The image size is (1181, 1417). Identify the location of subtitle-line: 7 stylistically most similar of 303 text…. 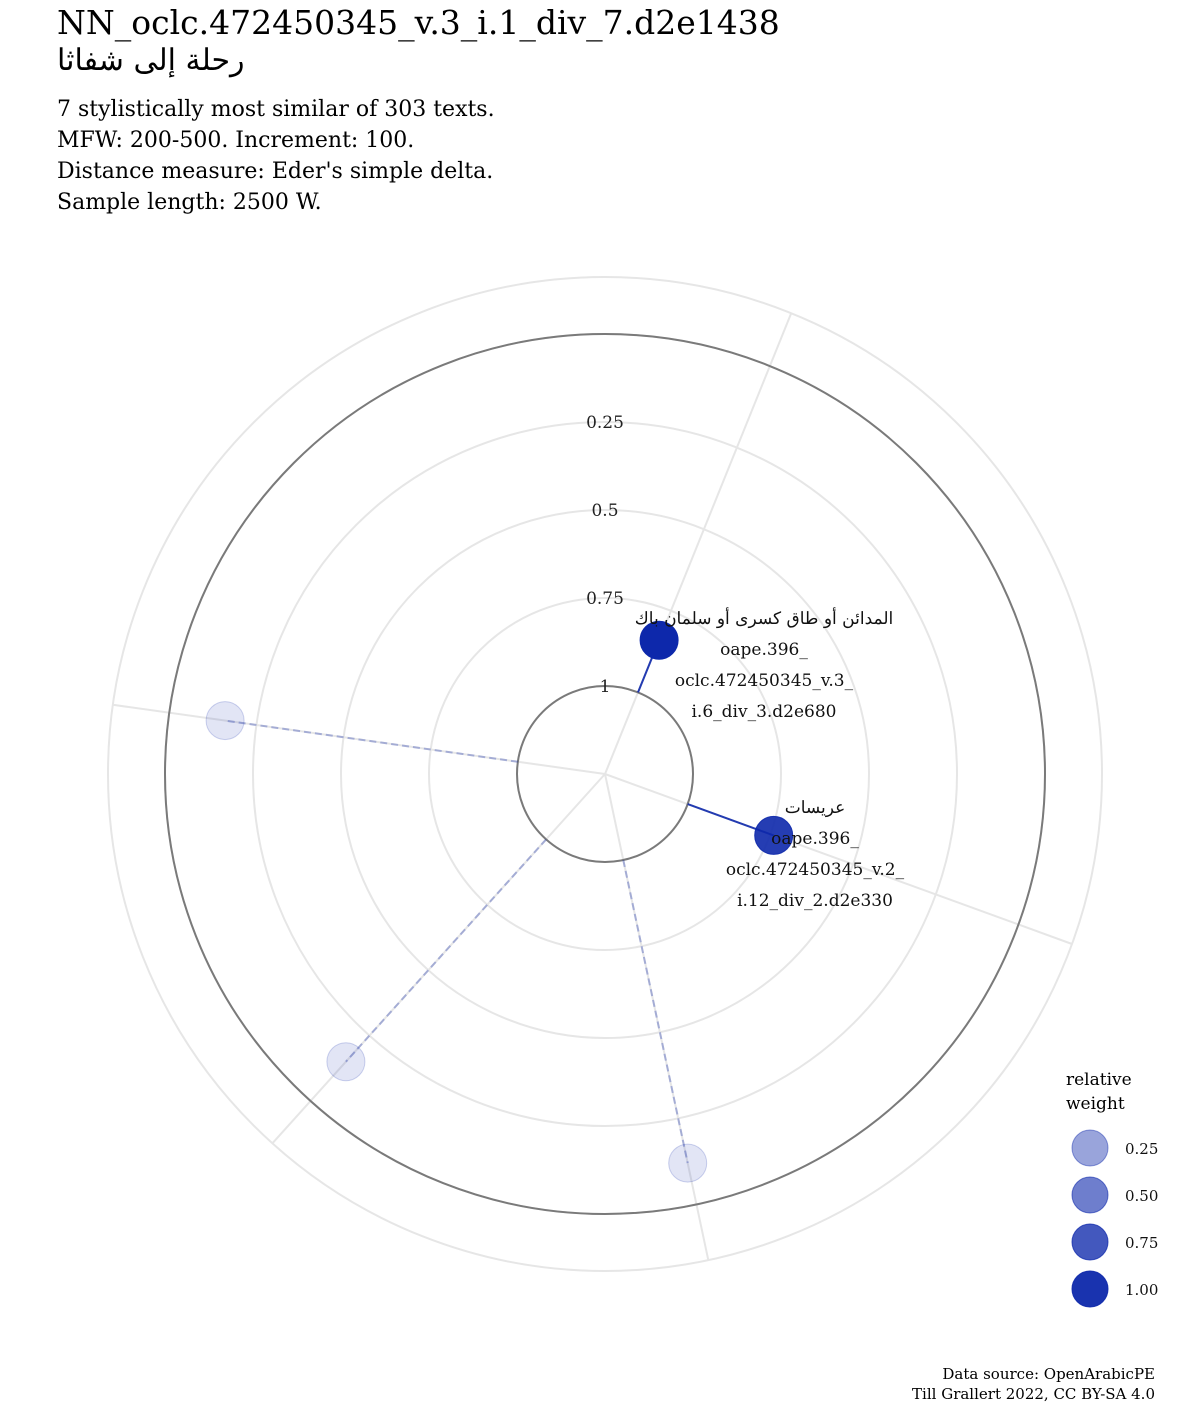
(276, 109).